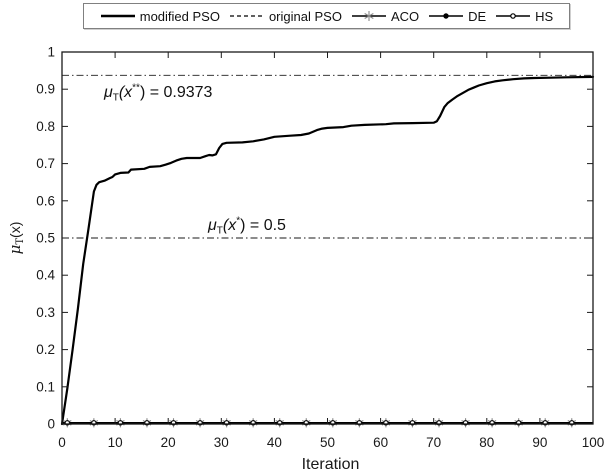  Describe the element at coordinates (115, 442) in the screenshot. I see `x-tick-label: 10` at that location.